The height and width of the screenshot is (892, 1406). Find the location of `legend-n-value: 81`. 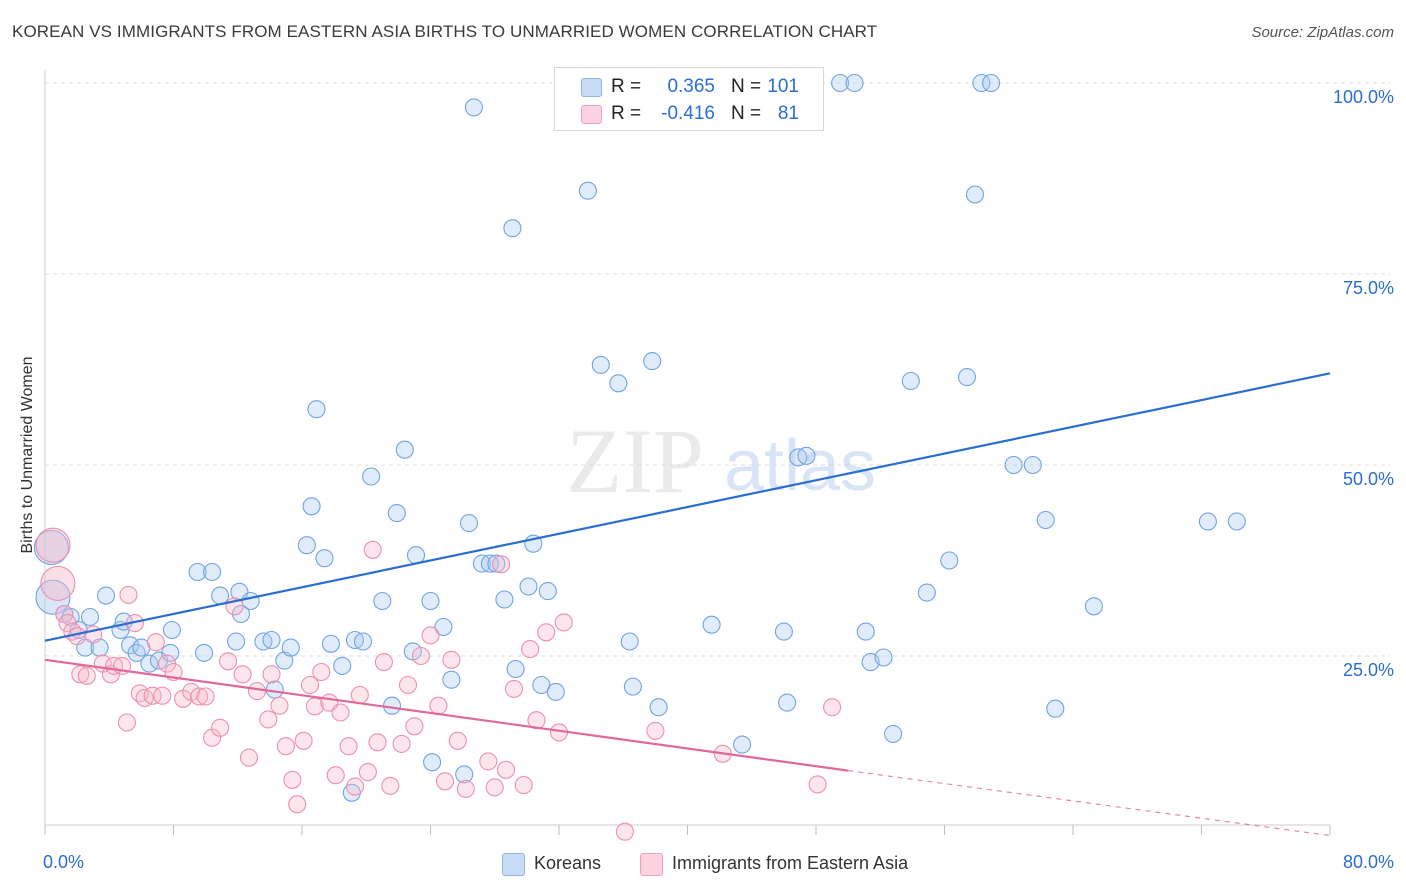

legend-n-value: 81 is located at coordinates (788, 113).